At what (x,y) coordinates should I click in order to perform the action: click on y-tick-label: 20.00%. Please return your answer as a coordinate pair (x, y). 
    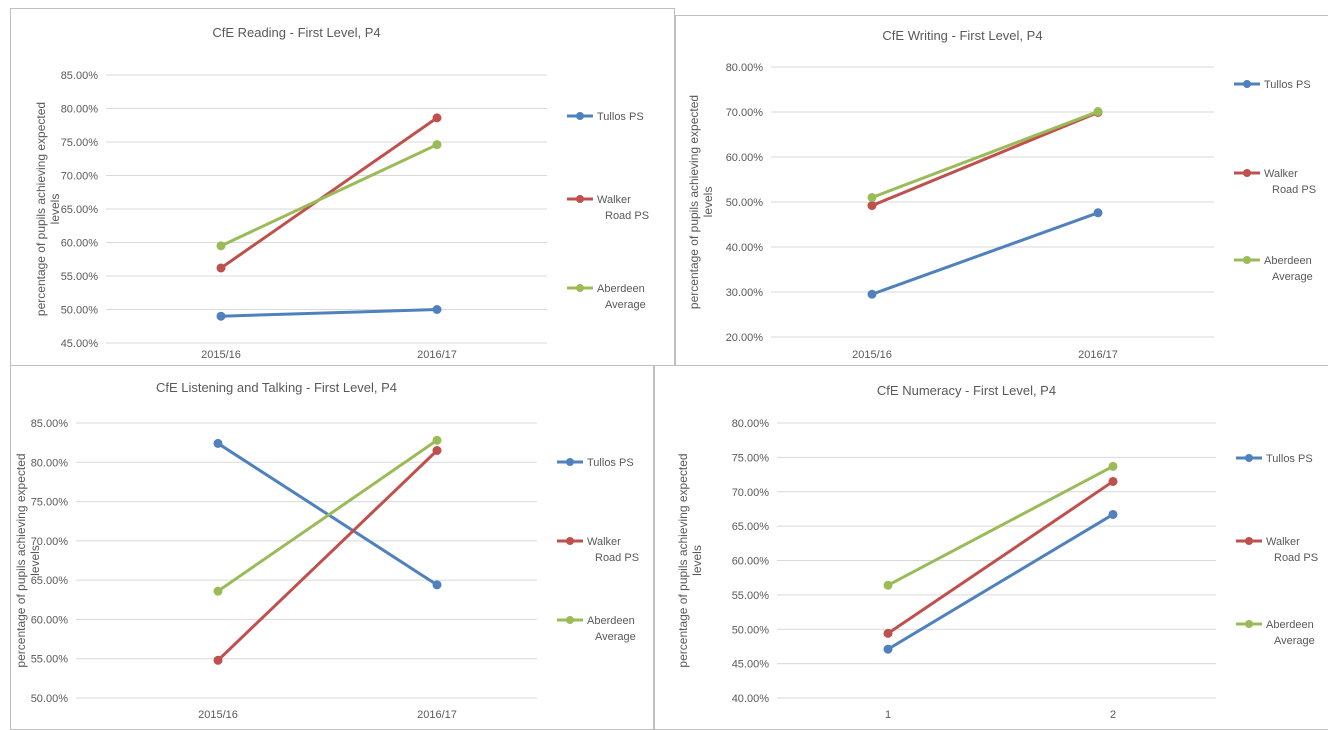
    Looking at the image, I should click on (745, 338).